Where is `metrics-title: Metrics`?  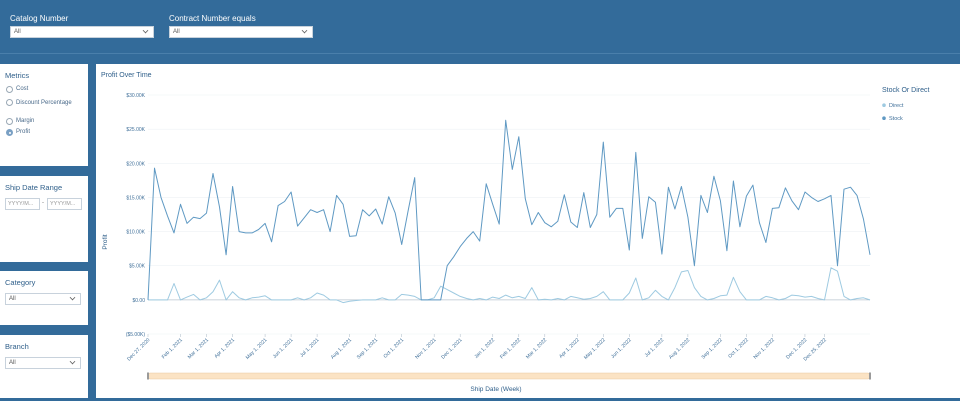 metrics-title: Metrics is located at coordinates (17, 75).